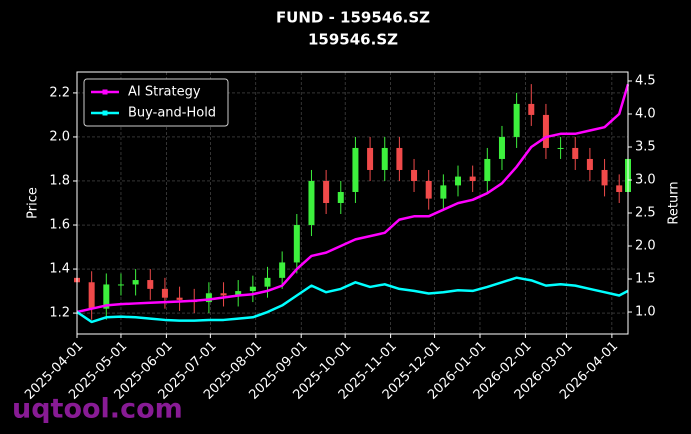 The width and height of the screenshot is (691, 434). What do you see at coordinates (59, 225) in the screenshot?
I see `y-tick-label: 1.6` at bounding box center [59, 225].